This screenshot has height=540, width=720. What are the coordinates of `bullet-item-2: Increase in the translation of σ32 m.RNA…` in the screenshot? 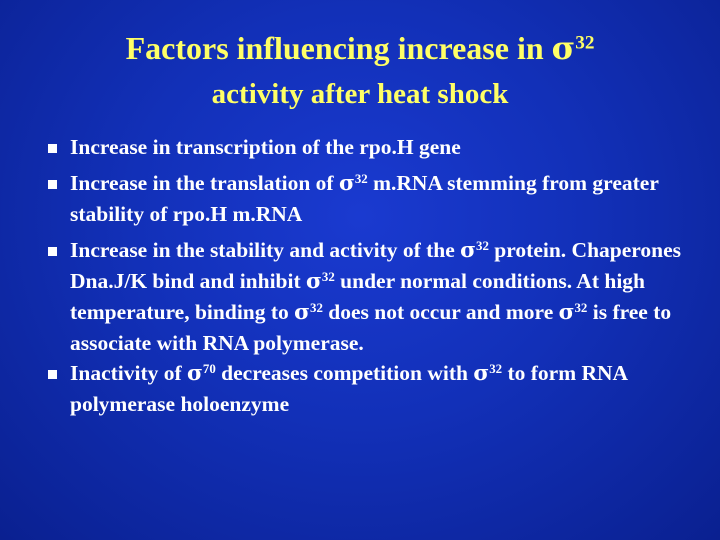 It's located at (368, 198).